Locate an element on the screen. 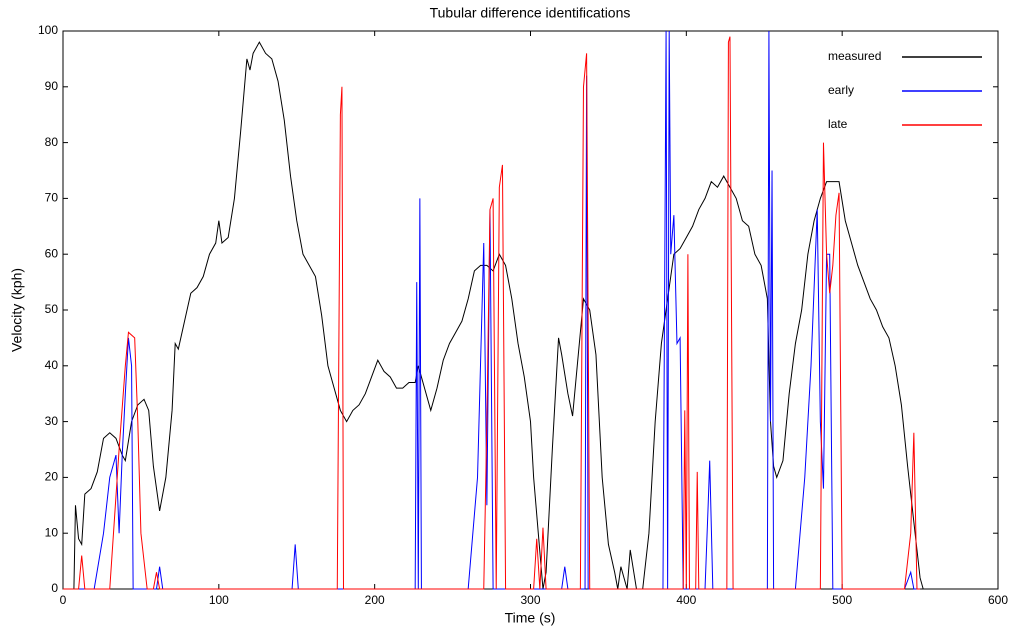 The image size is (1014, 631). x-tick-label: 200 is located at coordinates (375, 600).